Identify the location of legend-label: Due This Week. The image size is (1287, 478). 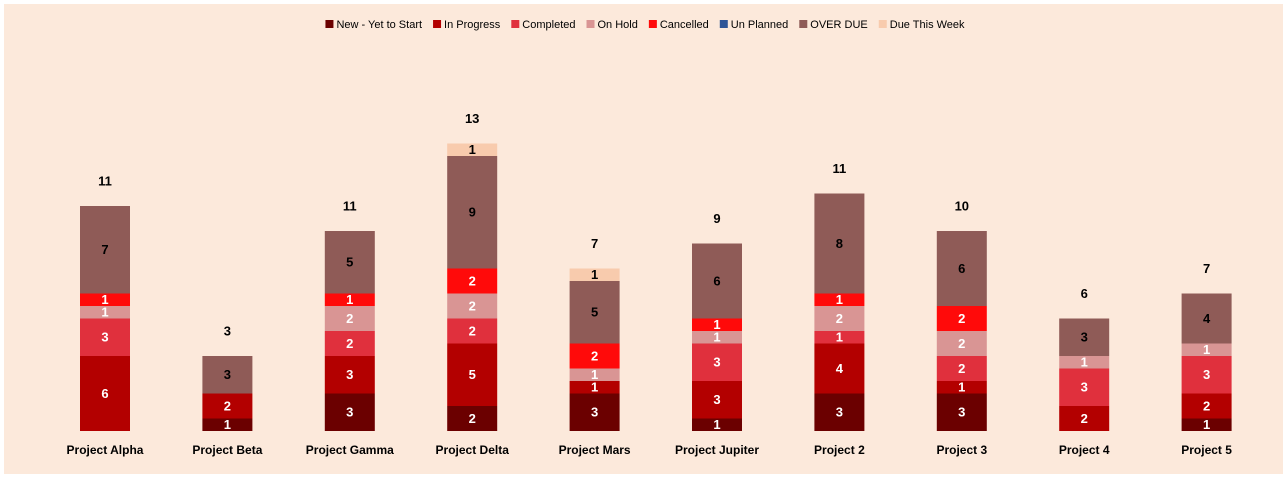
(927, 25).